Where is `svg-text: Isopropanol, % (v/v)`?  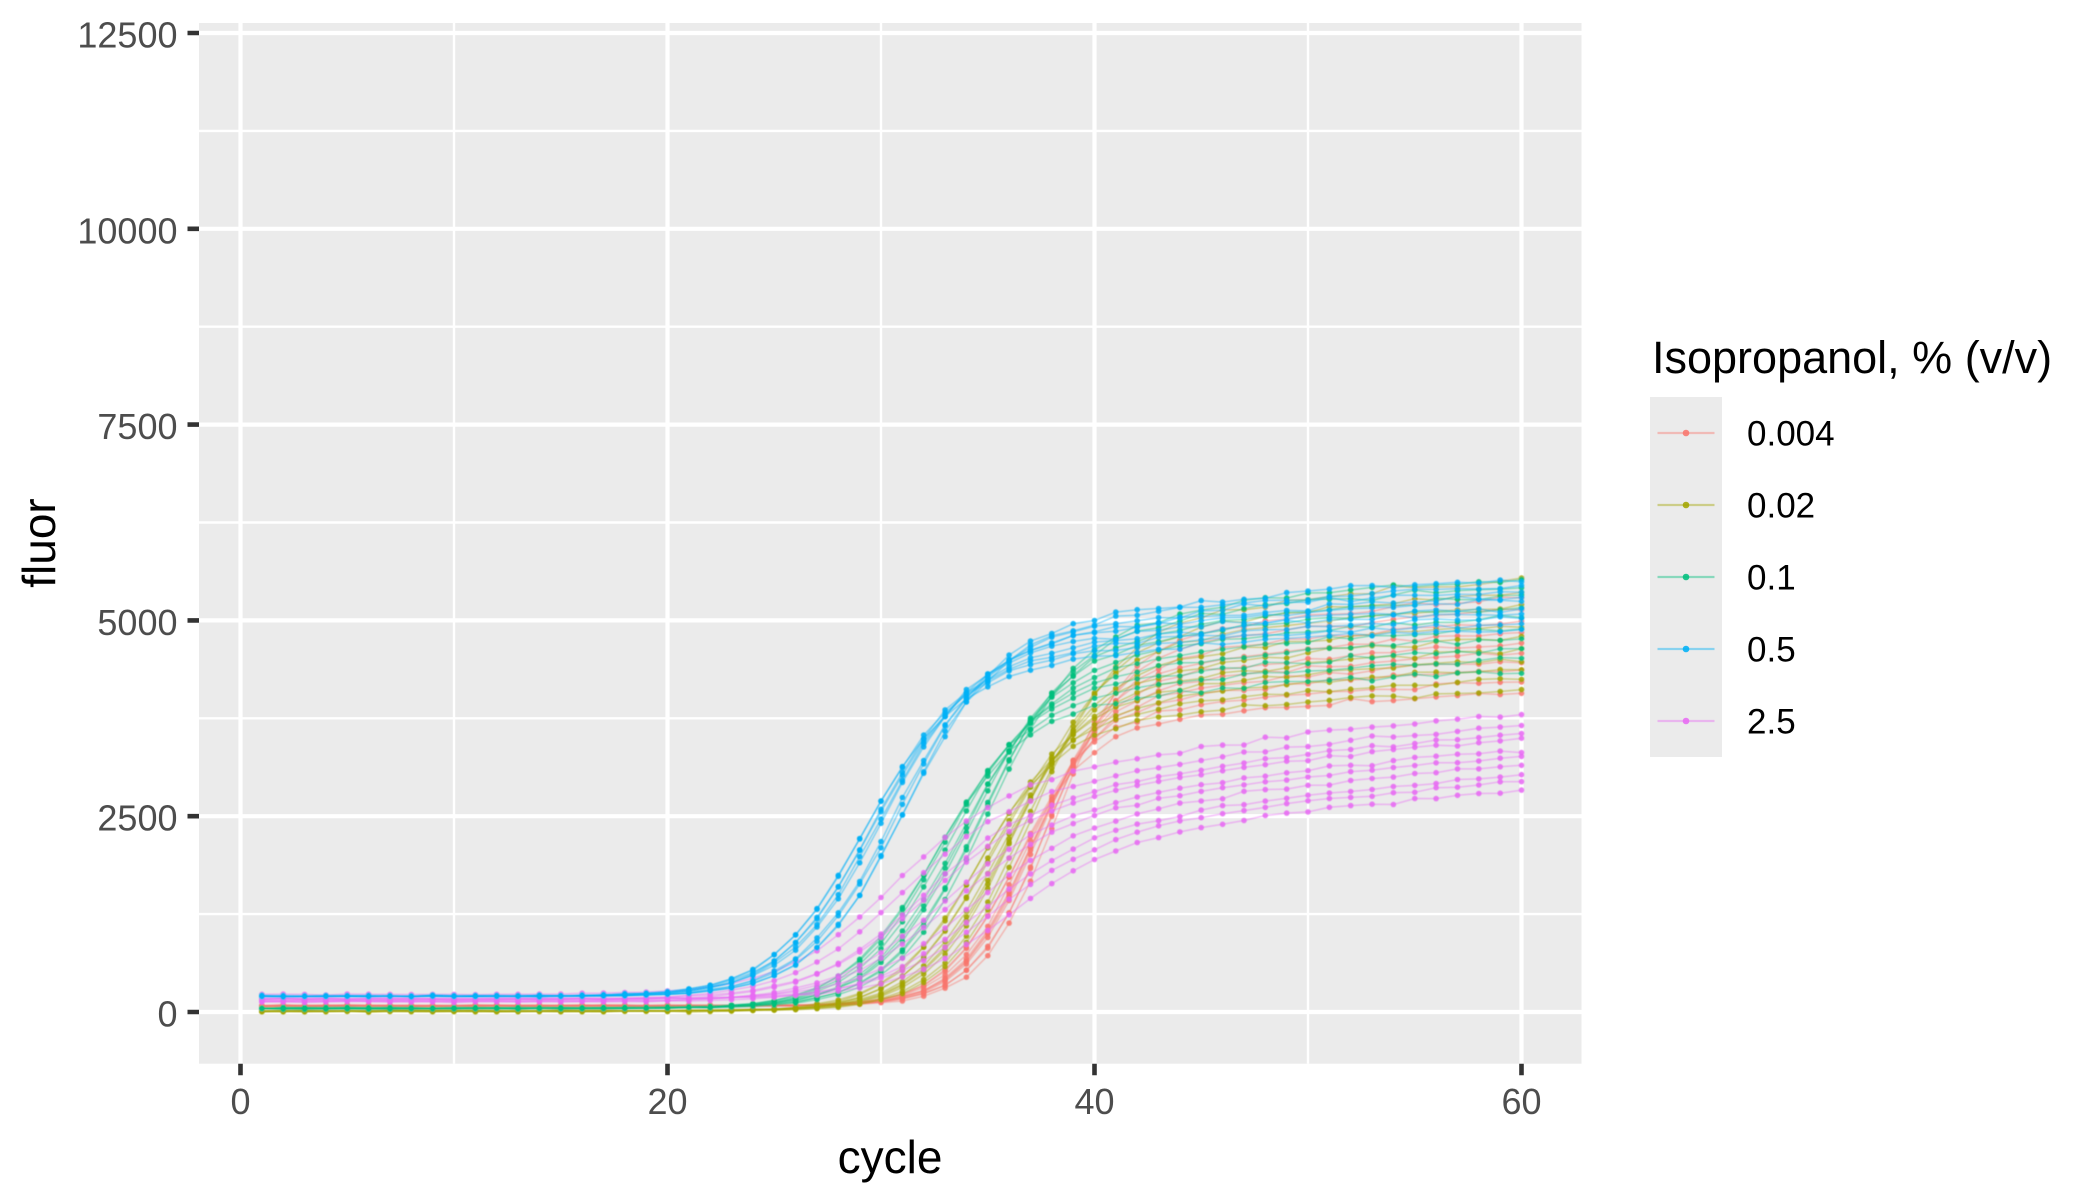
svg-text: Isopropanol, % (v/v) is located at coordinates (1852, 357).